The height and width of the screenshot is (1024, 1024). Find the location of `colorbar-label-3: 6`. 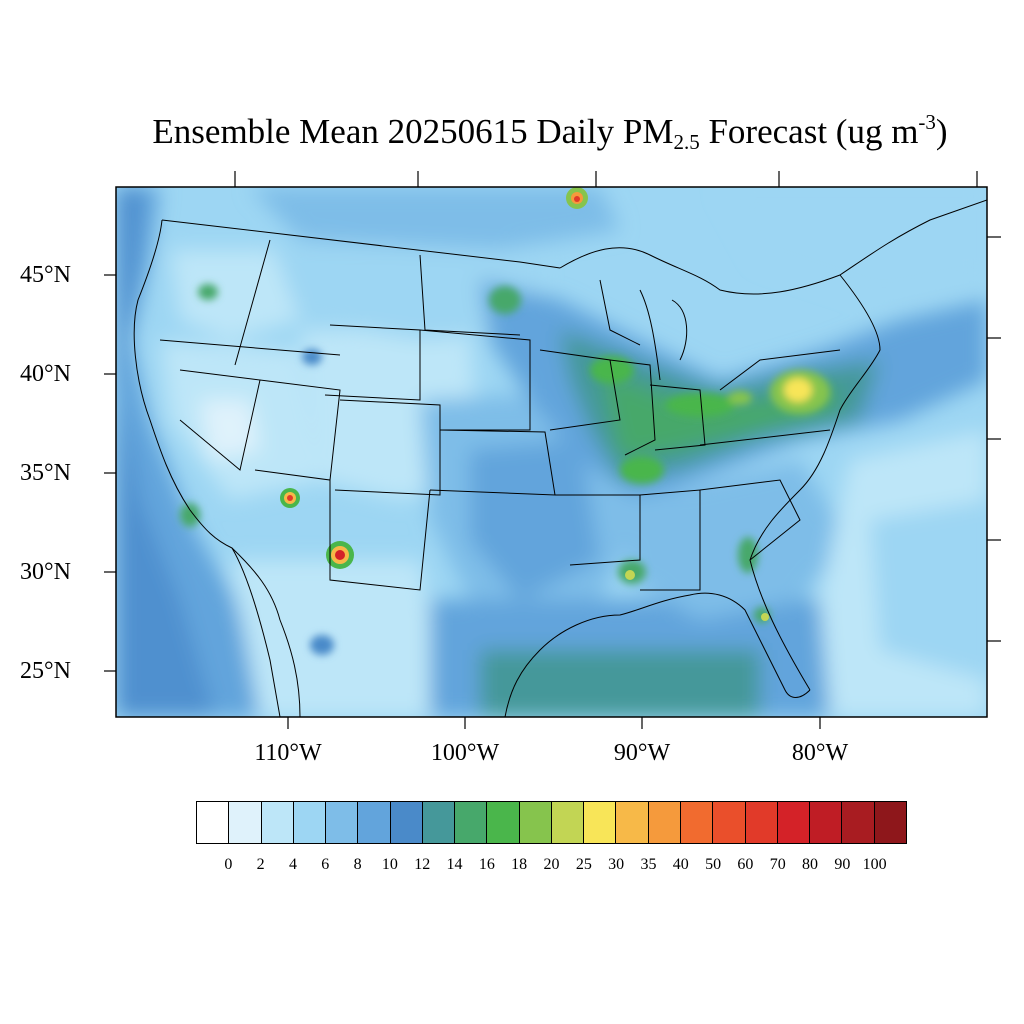

colorbar-label-3: 6 is located at coordinates (325, 864).